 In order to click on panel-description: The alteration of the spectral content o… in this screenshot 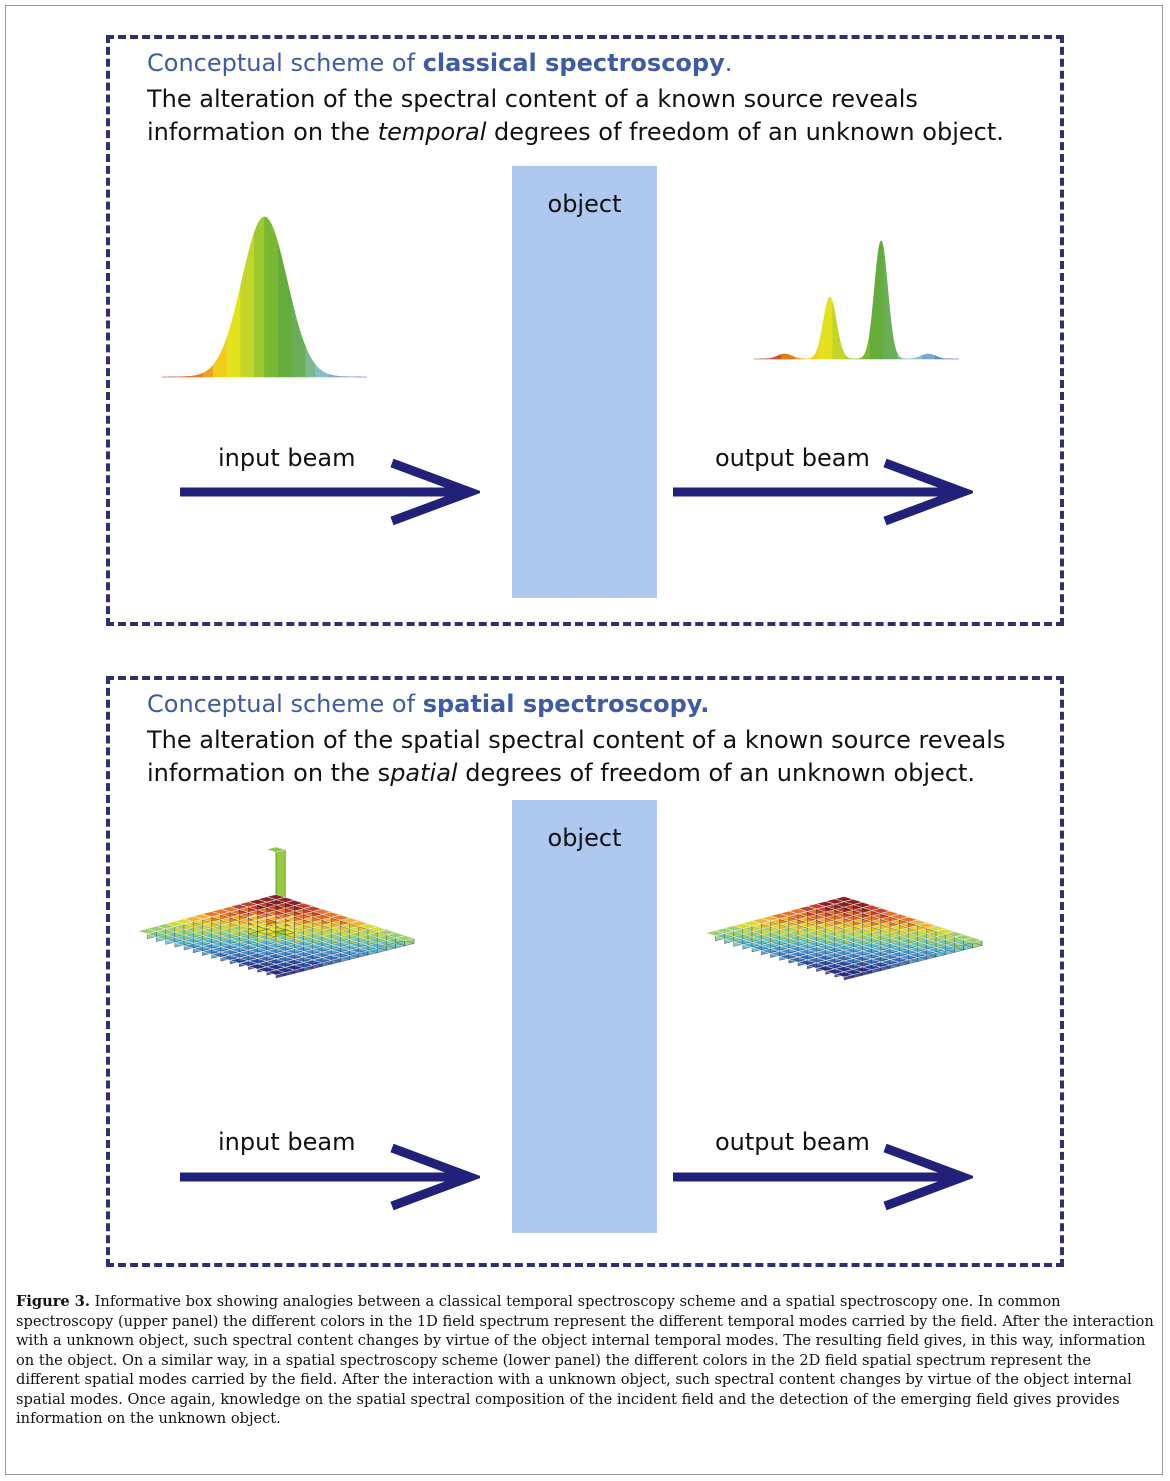, I will do `click(575, 115)`.